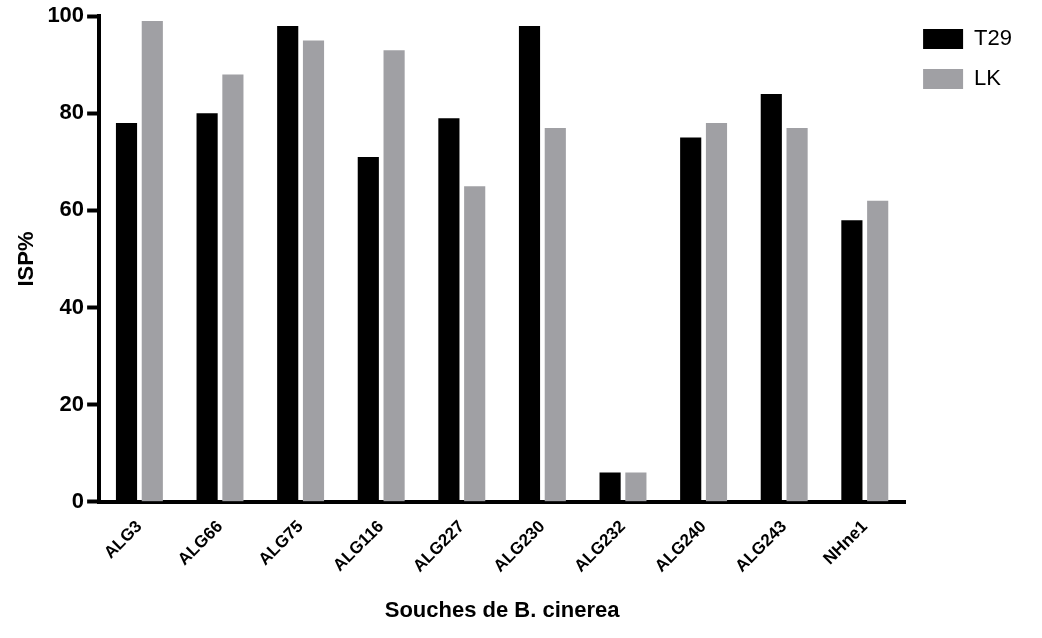  I want to click on y-tick-label: 20, so click(72, 403).